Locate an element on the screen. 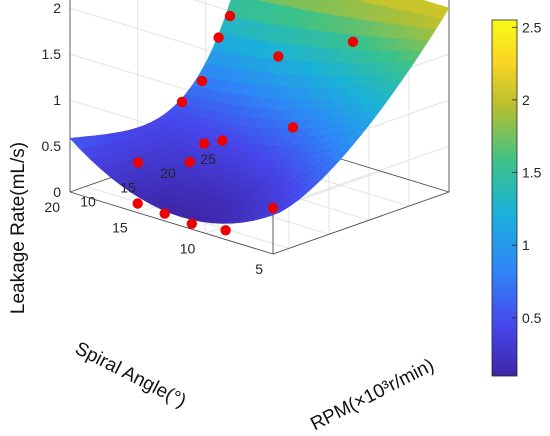 This screenshot has width=550, height=436. y-axis-label: Spiral Angle(°) is located at coordinates (131, 375).